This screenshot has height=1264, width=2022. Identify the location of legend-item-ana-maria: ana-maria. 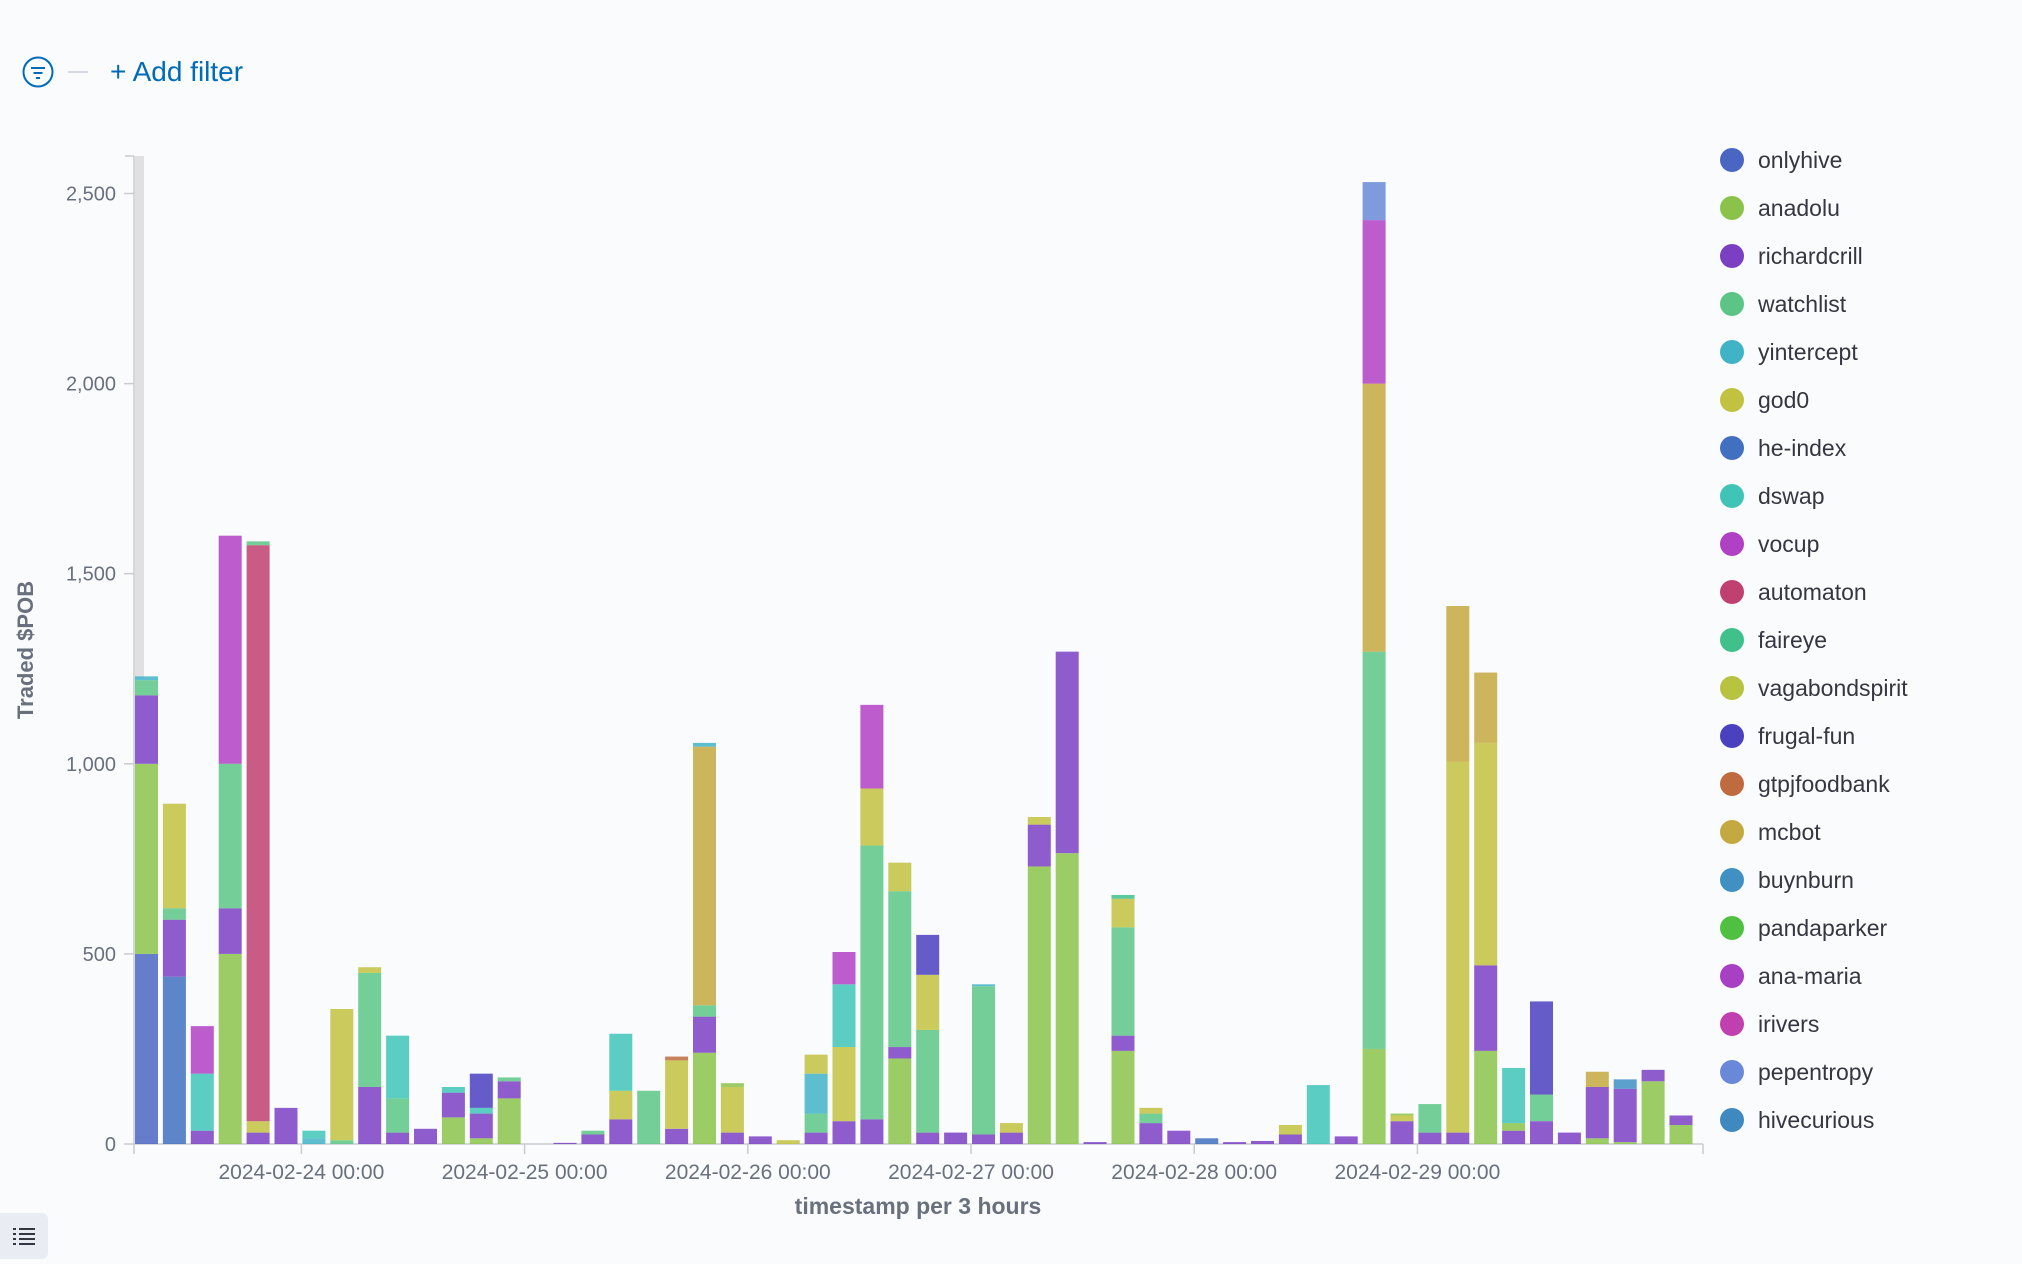
(1813, 976).